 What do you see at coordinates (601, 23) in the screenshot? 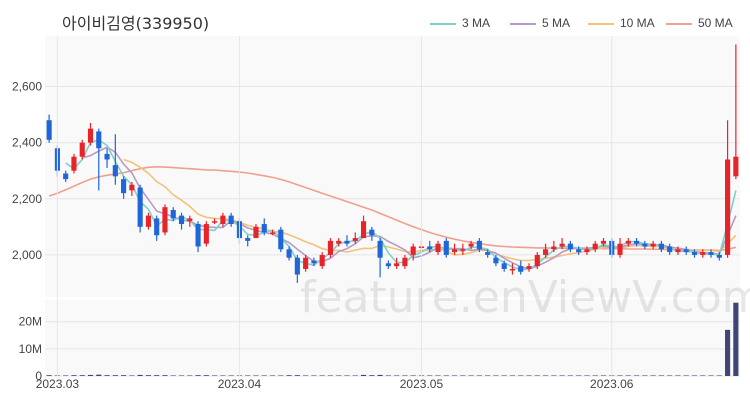
I see `legend-swatch-ma10` at bounding box center [601, 23].